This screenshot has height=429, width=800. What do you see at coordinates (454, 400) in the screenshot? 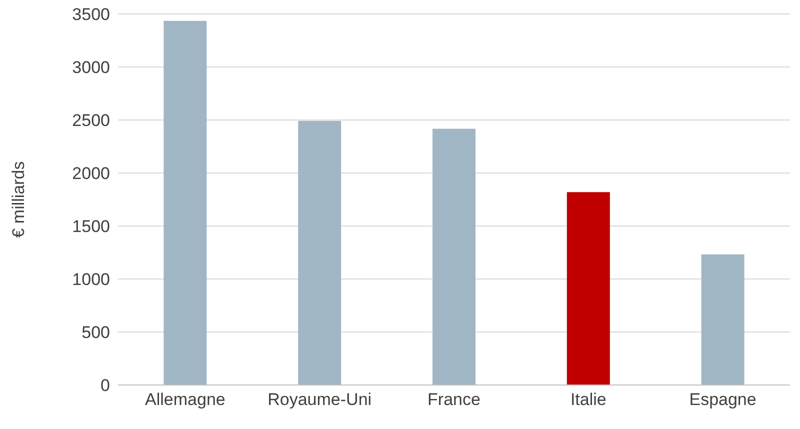
I see `x-tick-label: France` at bounding box center [454, 400].